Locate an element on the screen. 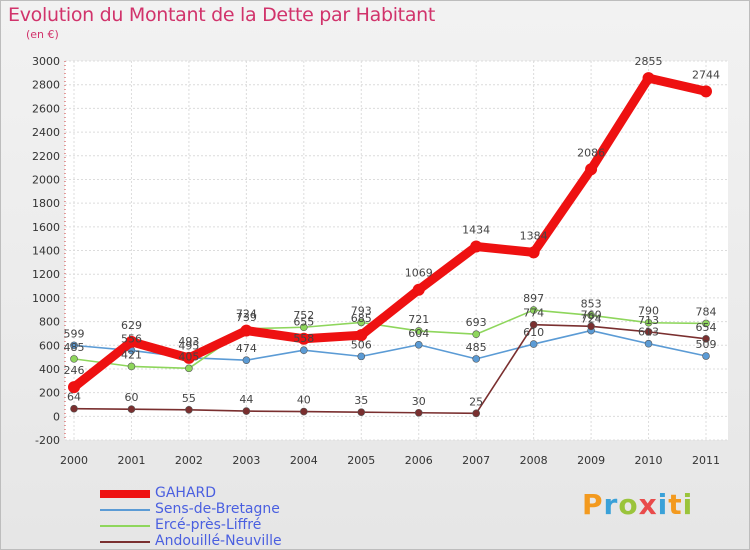  legend-swatch-sens-de-bretagne is located at coordinates (125, 510).